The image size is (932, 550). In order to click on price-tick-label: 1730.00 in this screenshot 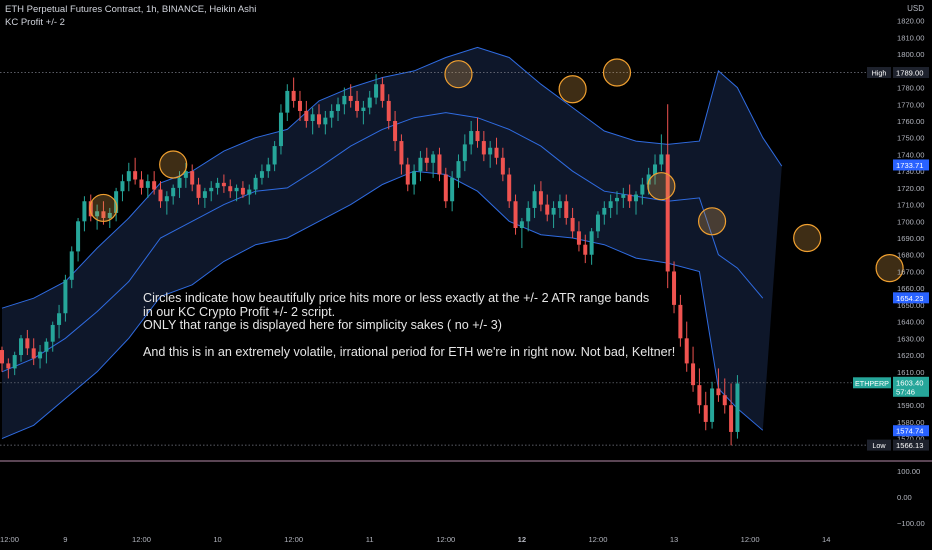, I will do `click(910, 171)`.